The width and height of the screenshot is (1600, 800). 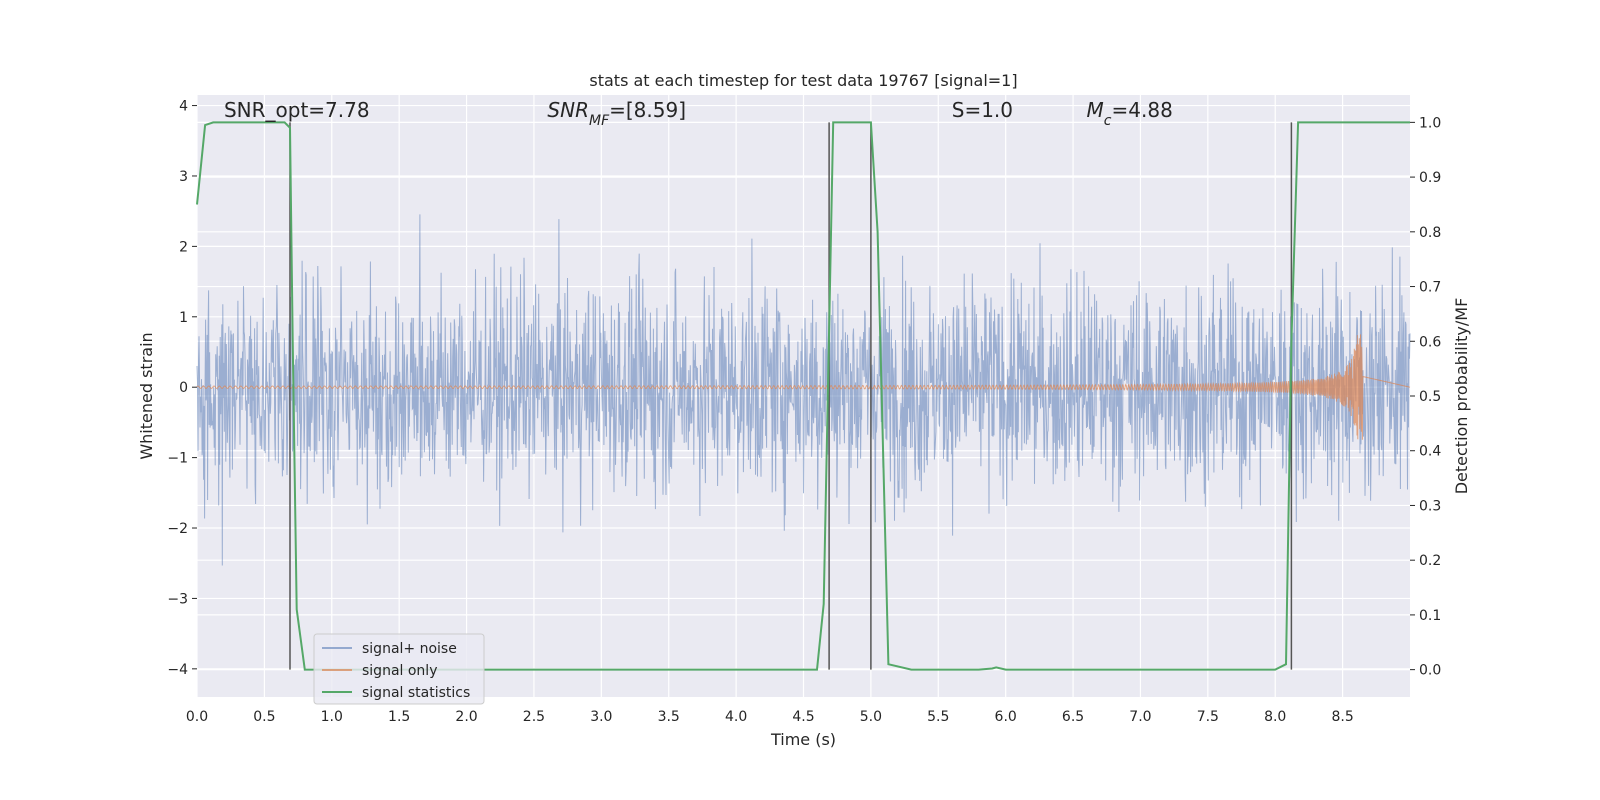 I want to click on y-right-tick-label: 1.0, so click(x=1430, y=123).